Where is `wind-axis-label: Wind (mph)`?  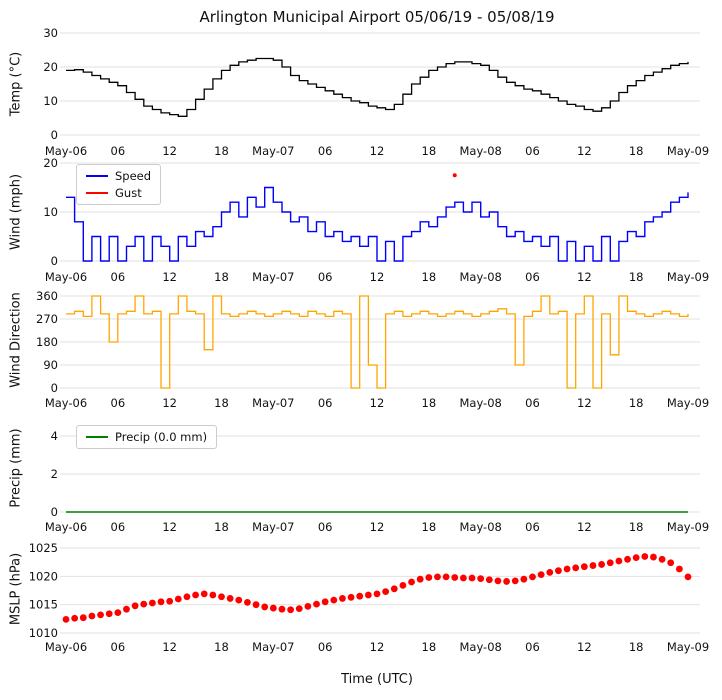
wind-axis-label: Wind (mph) is located at coordinates (16, 212).